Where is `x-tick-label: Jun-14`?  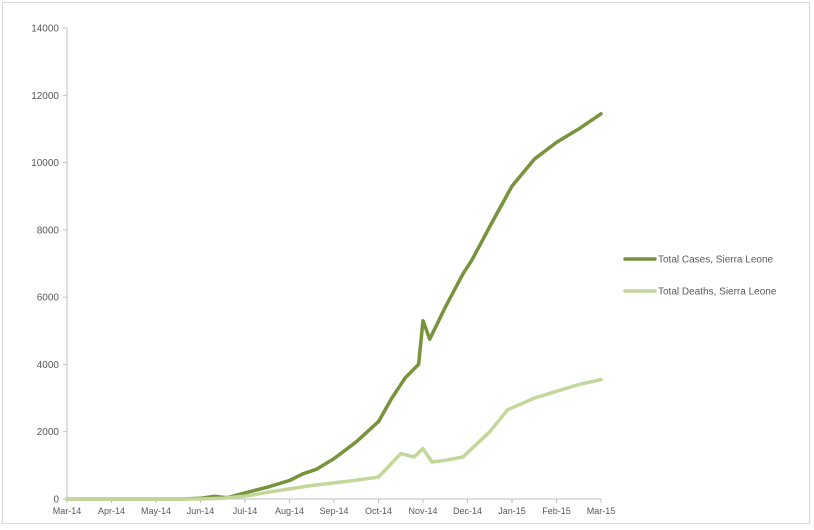
x-tick-label: Jun-14 is located at coordinates (201, 511).